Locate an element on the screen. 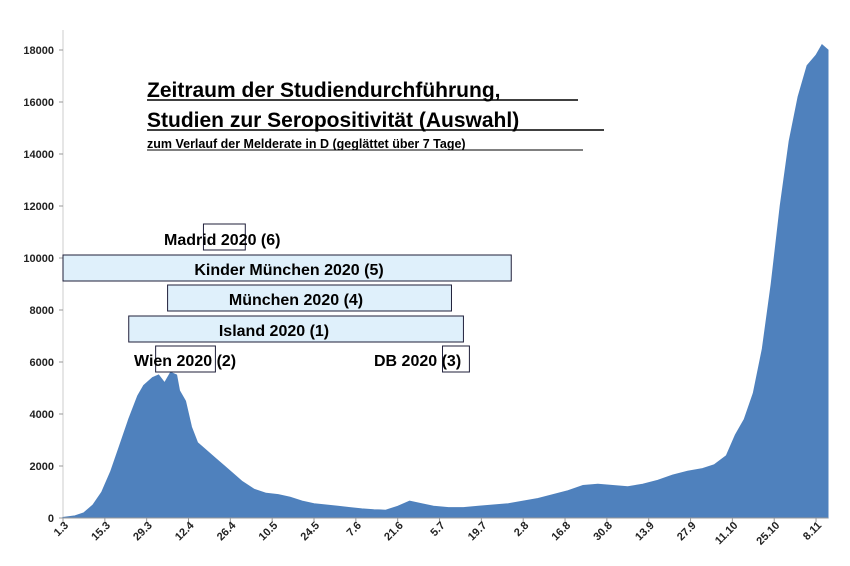 Image resolution: width=850 pixels, height=566 pixels. y-tick-label: 16000 is located at coordinates (38, 103).